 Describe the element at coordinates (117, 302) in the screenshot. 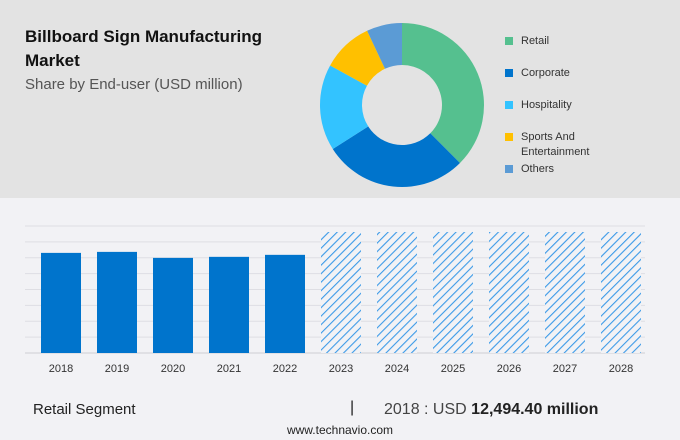

I see `bar-2019` at that location.